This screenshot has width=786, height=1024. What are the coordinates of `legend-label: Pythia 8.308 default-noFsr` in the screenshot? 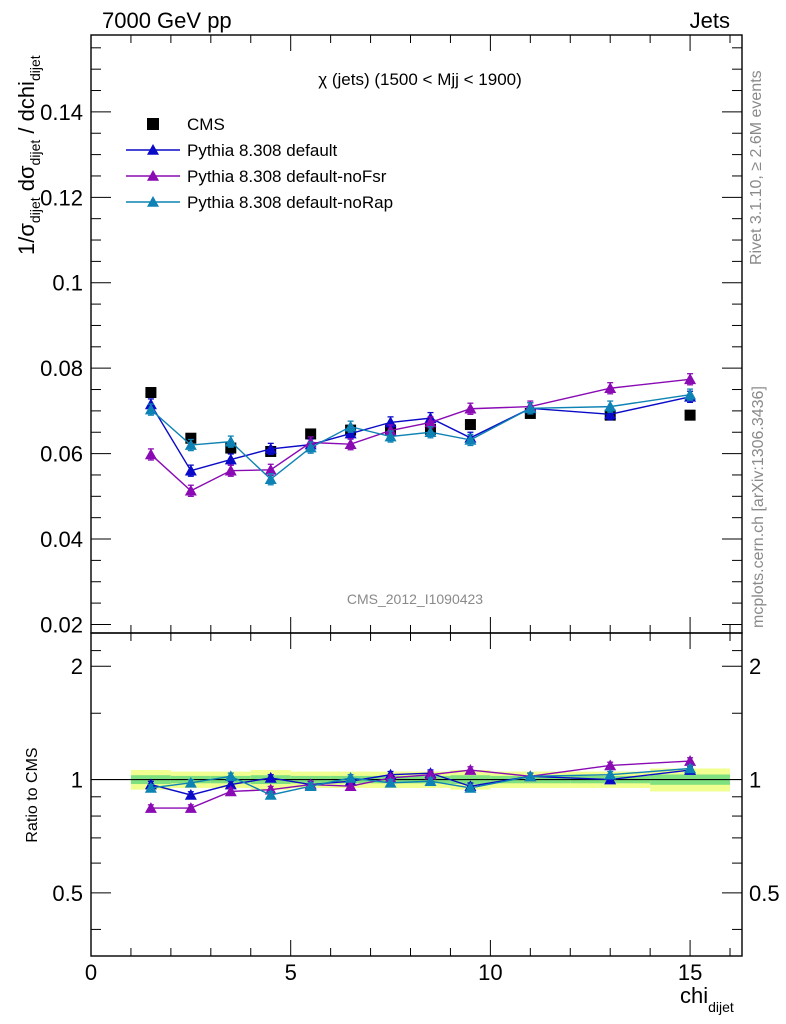 It's located at (287, 176).